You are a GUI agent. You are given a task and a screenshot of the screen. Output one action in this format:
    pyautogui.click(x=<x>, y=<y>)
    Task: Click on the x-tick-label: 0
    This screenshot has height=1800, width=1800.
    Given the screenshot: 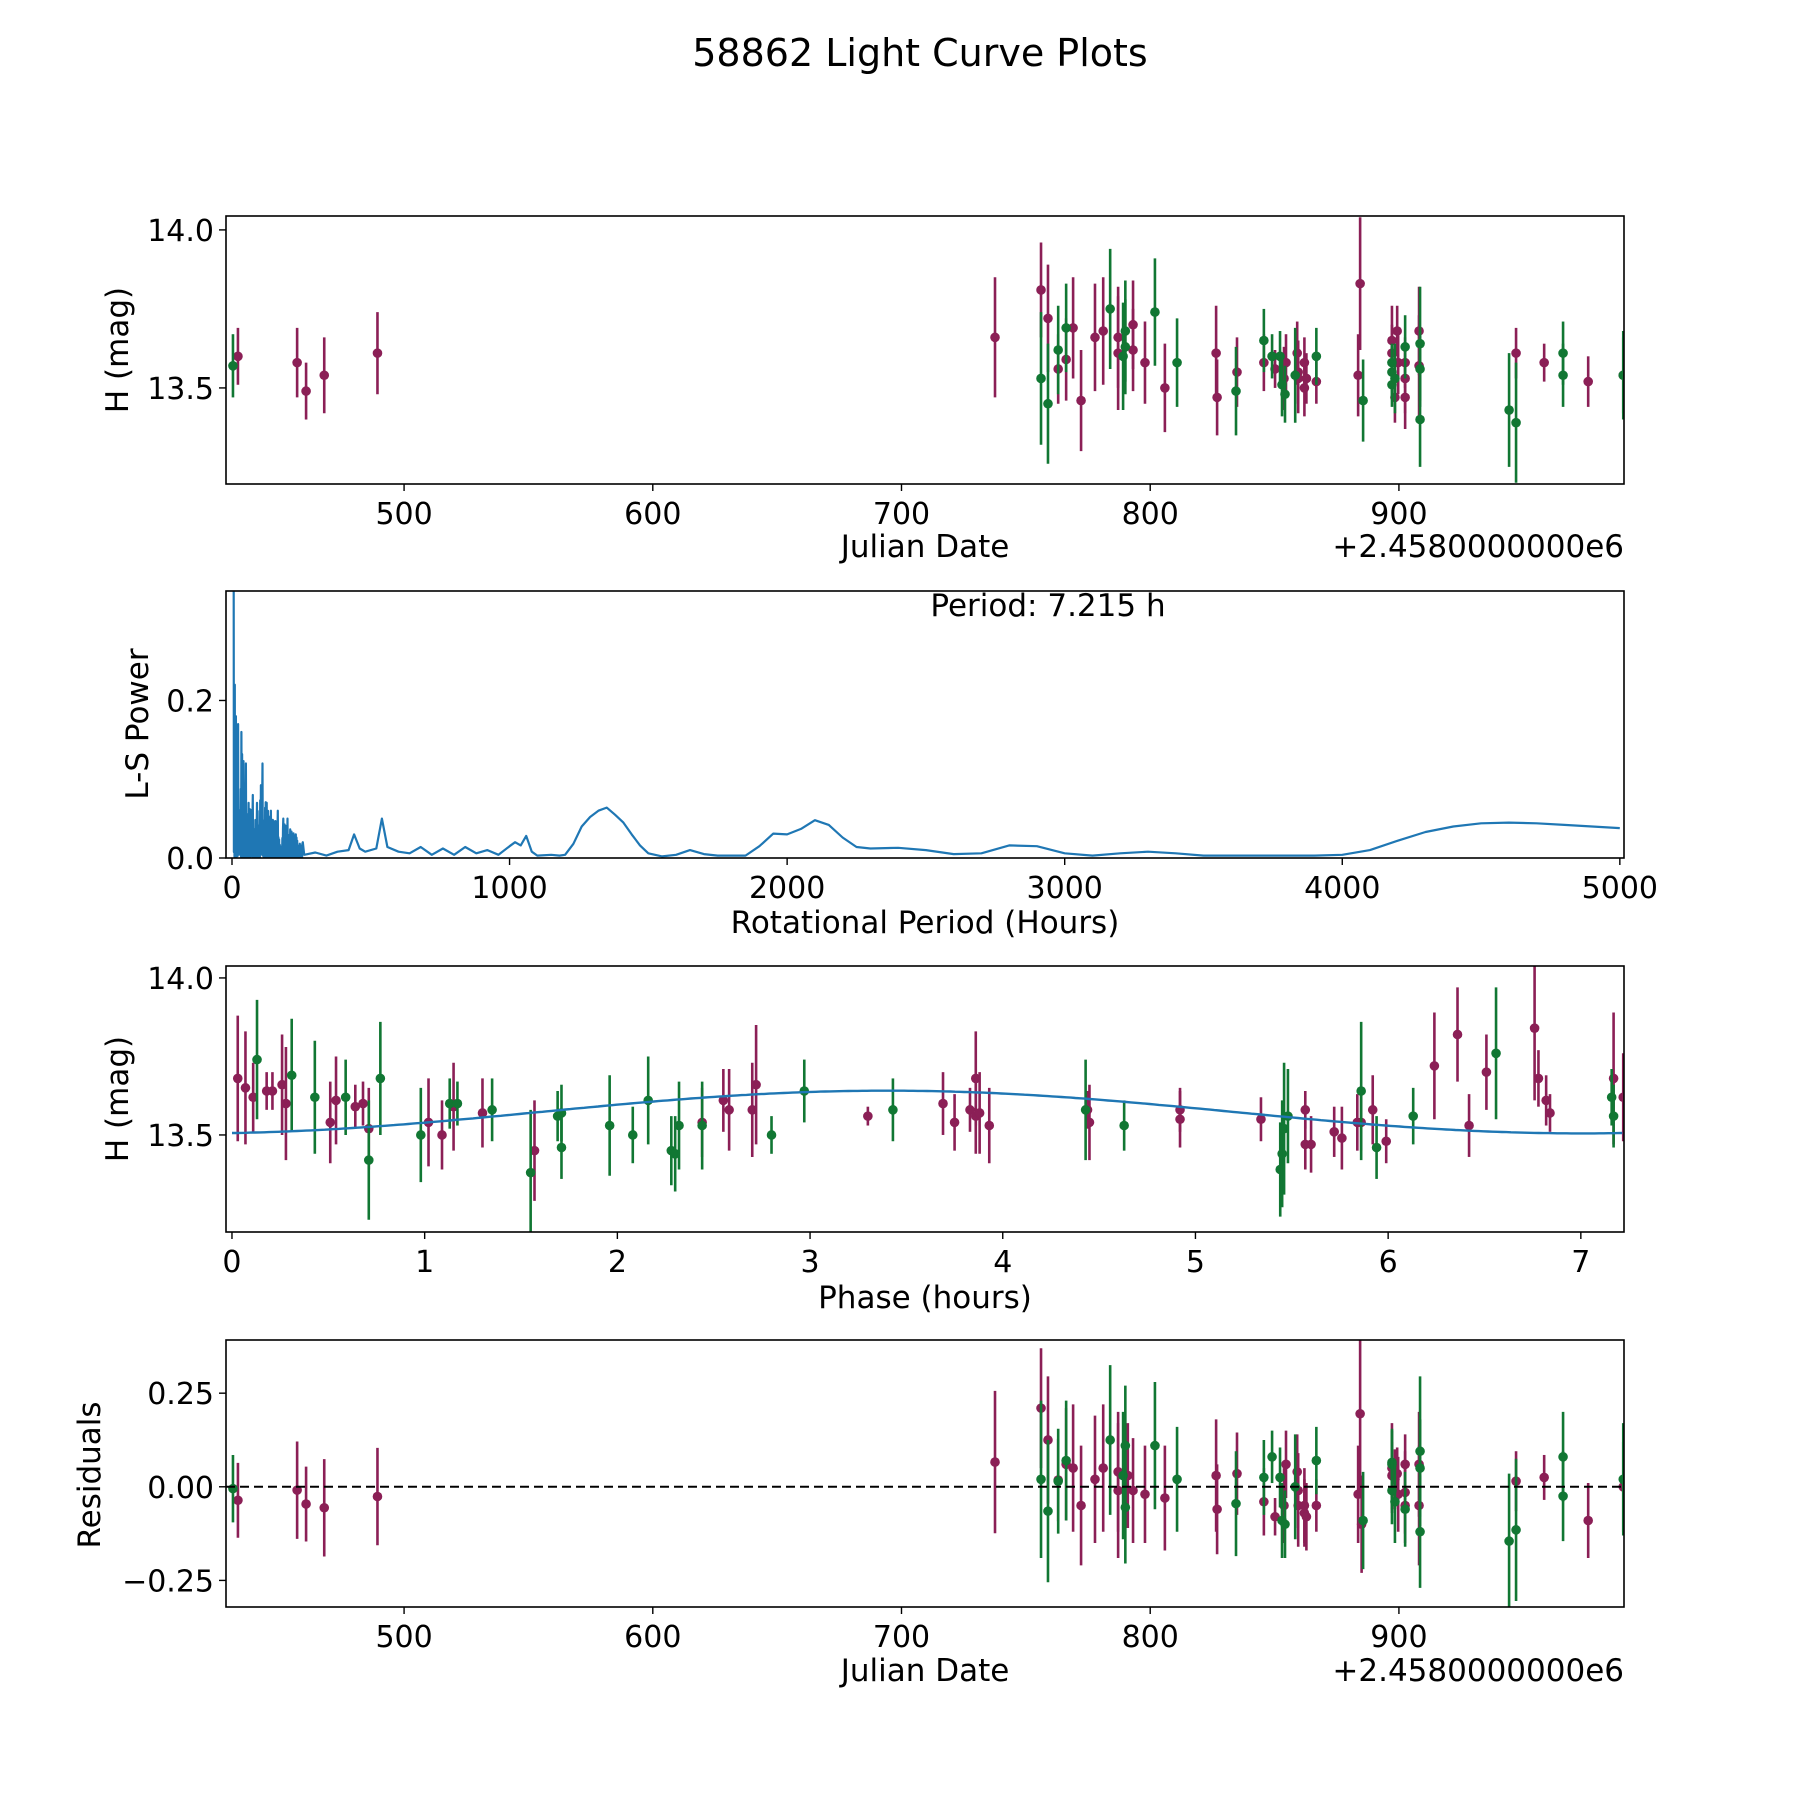 What is the action you would take?
    pyautogui.click(x=231, y=1262)
    